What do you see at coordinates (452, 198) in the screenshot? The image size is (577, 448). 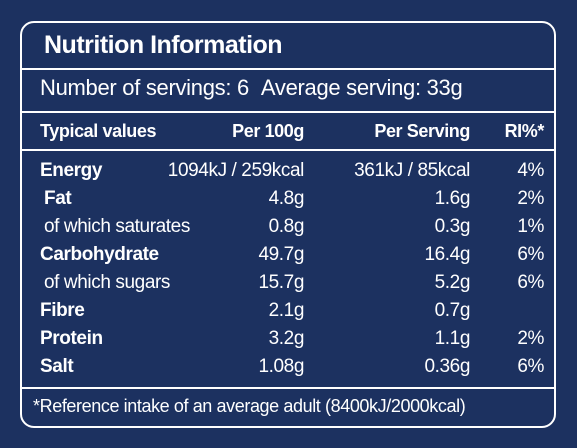 I see `row-per-serving: 1.6g` at bounding box center [452, 198].